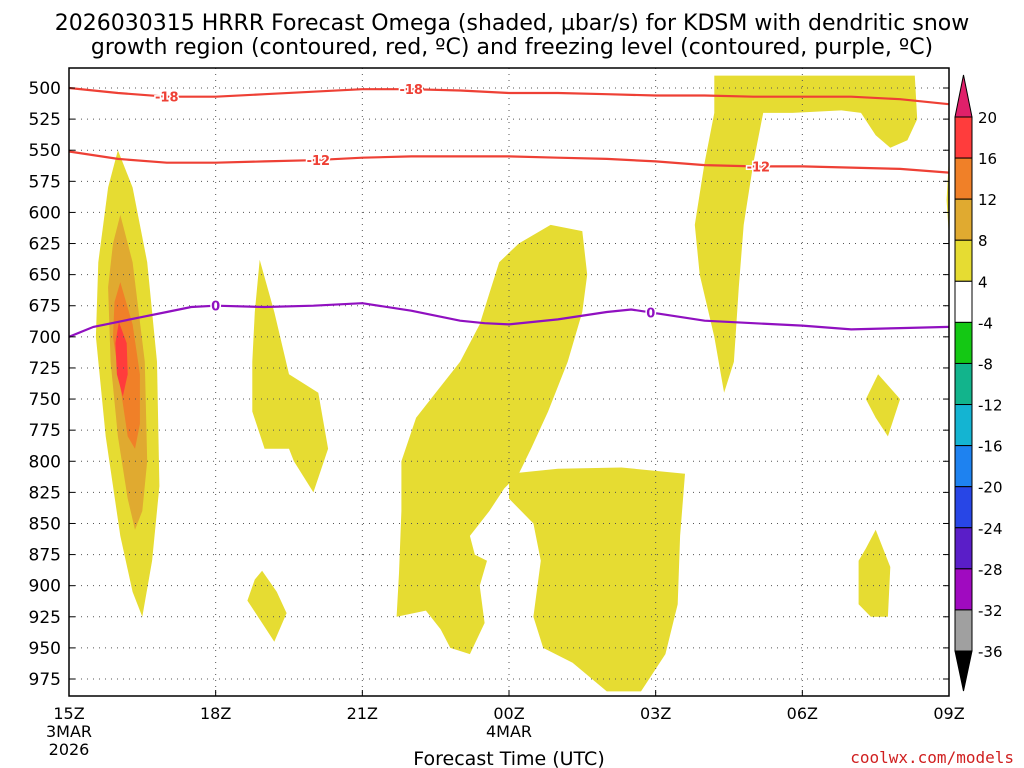  I want to click on colorbar-tick-label: -36, so click(990, 652).